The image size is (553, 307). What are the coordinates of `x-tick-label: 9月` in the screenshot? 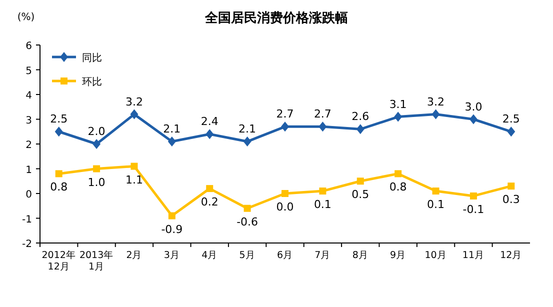 It's located at (398, 255).